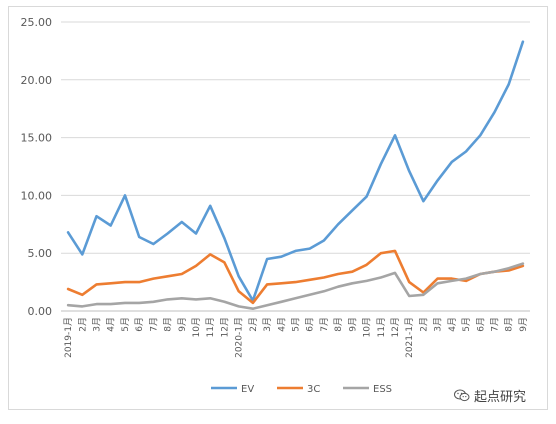 Image resolution: width=556 pixels, height=424 pixels. I want to click on series-line-3c, so click(295, 277).